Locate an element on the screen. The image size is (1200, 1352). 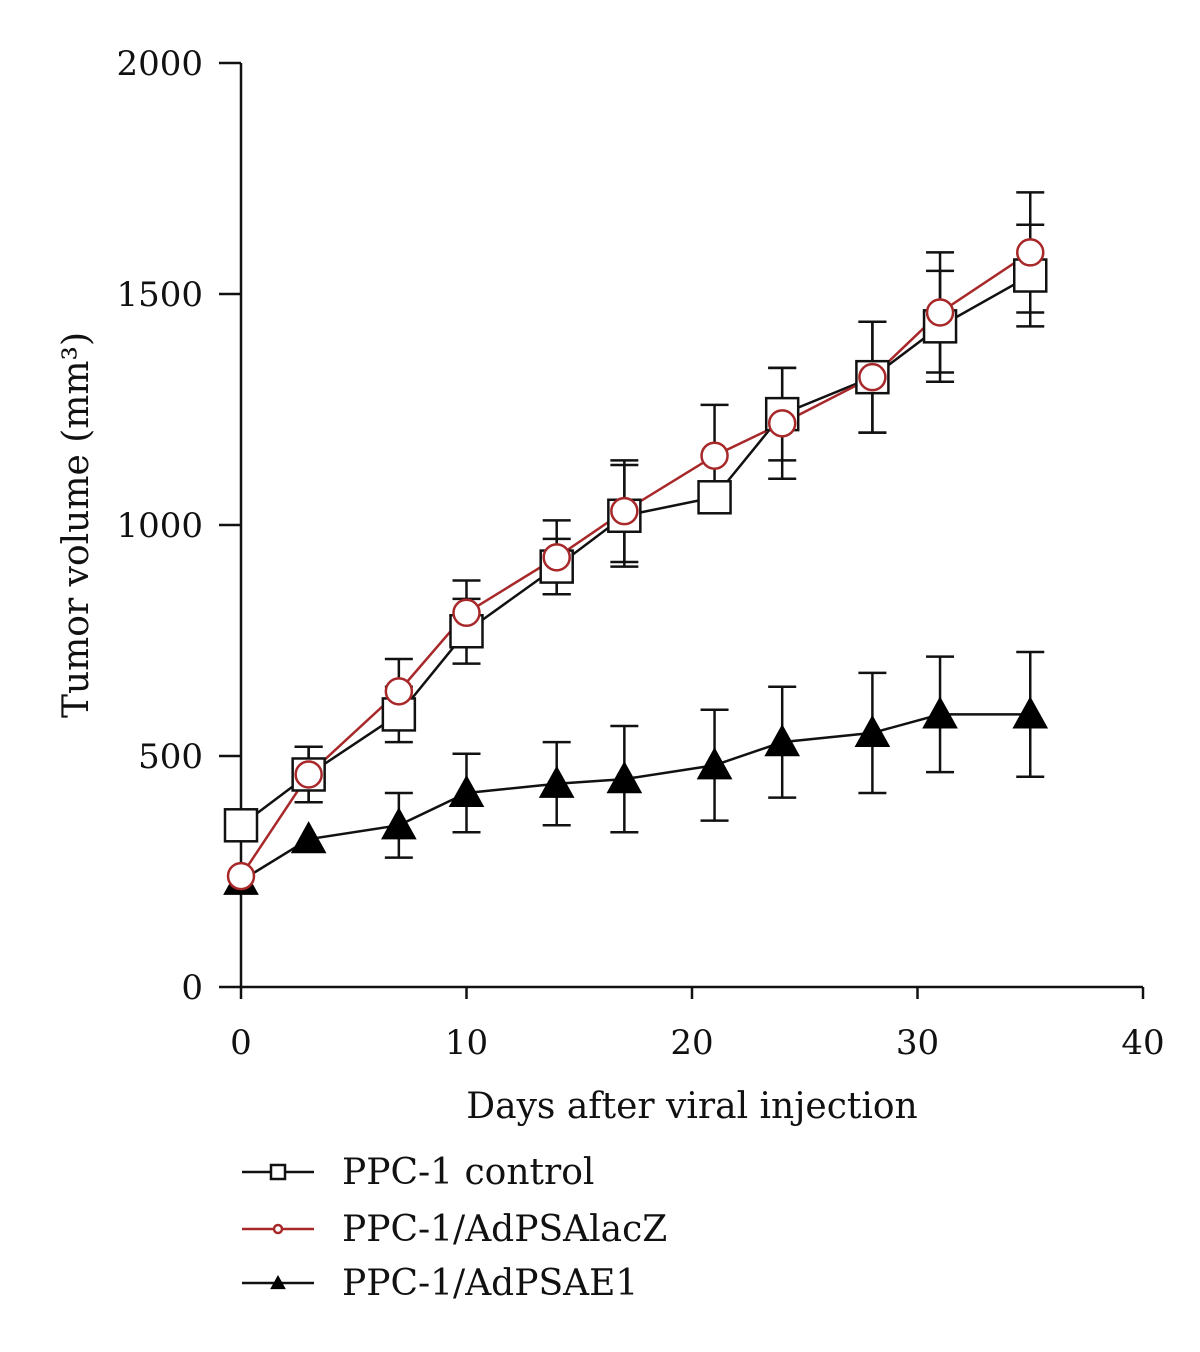
legend-label: PPC-1/AdPSAlacZ is located at coordinates (504, 1229).